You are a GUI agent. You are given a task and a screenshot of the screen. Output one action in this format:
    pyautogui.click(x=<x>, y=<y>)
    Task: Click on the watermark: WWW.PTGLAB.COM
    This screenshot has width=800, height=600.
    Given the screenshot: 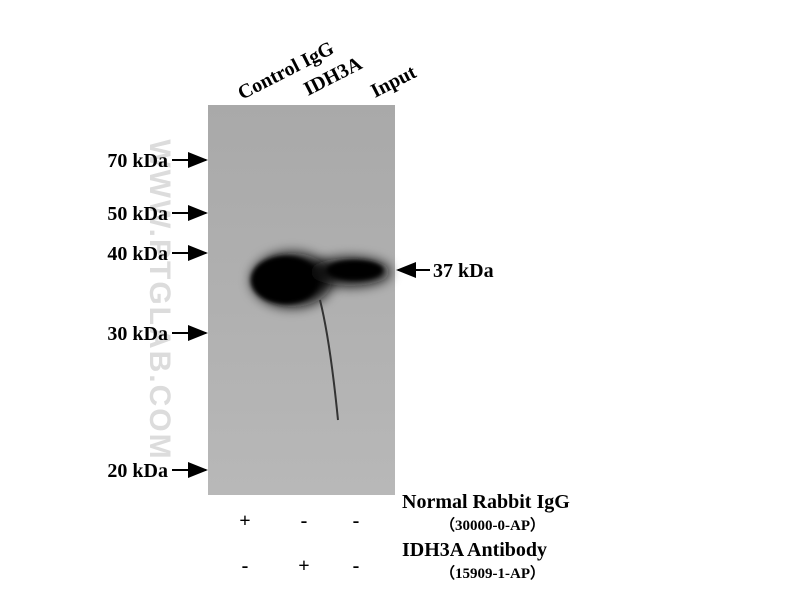 What is the action you would take?
    pyautogui.click(x=159, y=299)
    